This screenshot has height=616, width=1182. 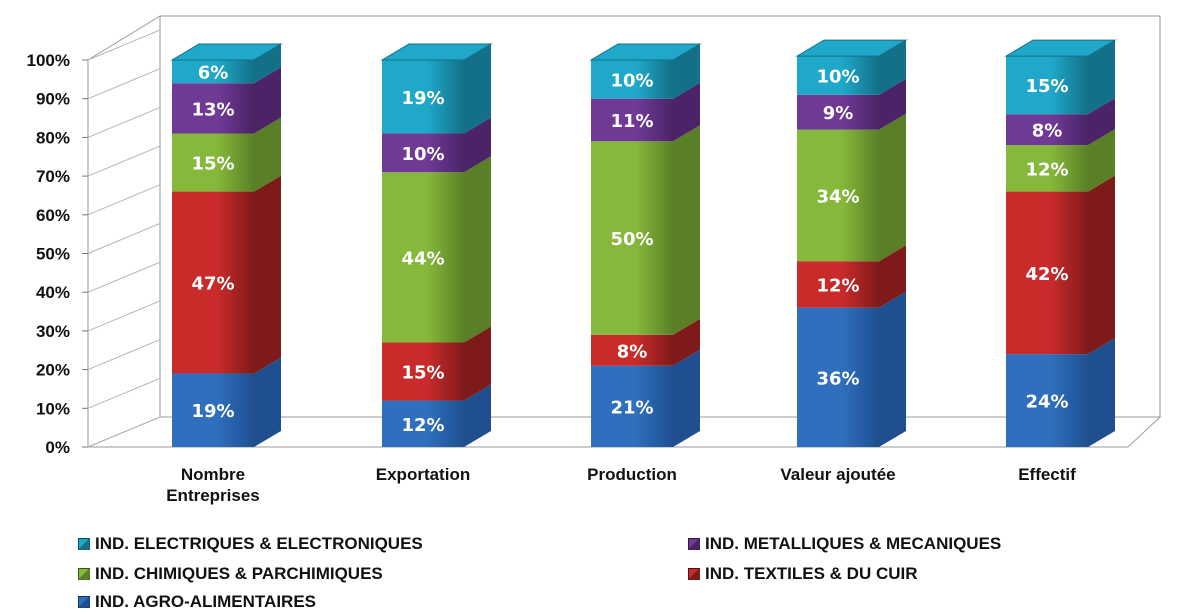 What do you see at coordinates (53, 137) in the screenshot?
I see `y-tick-label: 80%` at bounding box center [53, 137].